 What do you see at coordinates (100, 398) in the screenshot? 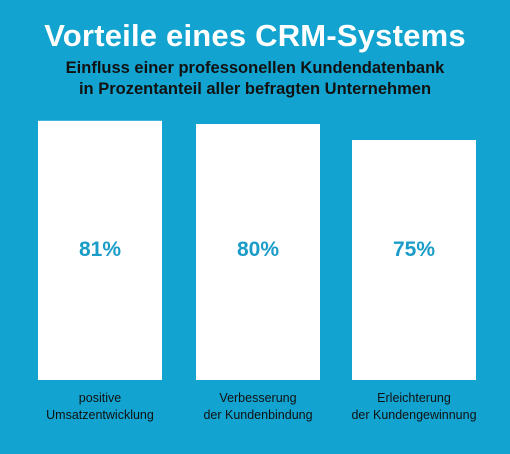
I see `category-label-1-line-1: positive` at bounding box center [100, 398].